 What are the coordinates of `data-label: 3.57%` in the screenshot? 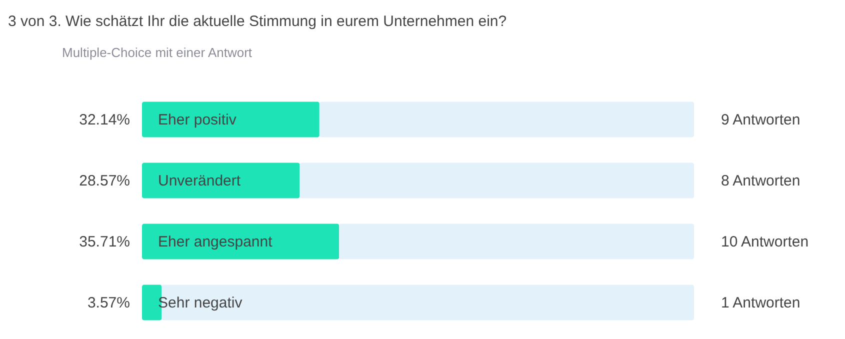 It's located at (108, 303).